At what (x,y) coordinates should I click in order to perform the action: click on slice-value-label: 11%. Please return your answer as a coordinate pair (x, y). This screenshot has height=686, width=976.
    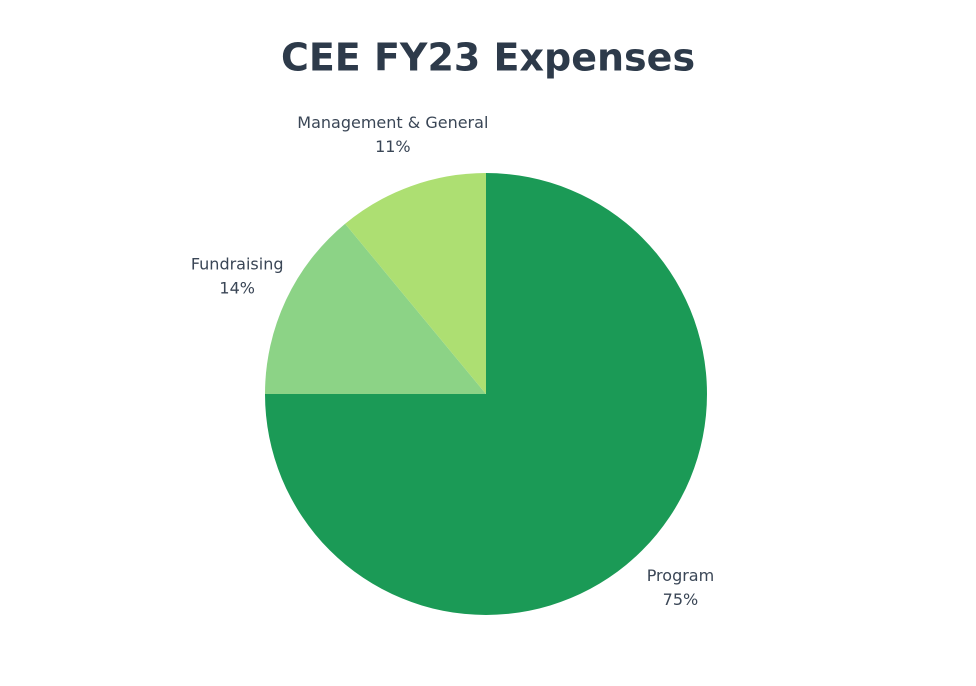
    Looking at the image, I should click on (393, 146).